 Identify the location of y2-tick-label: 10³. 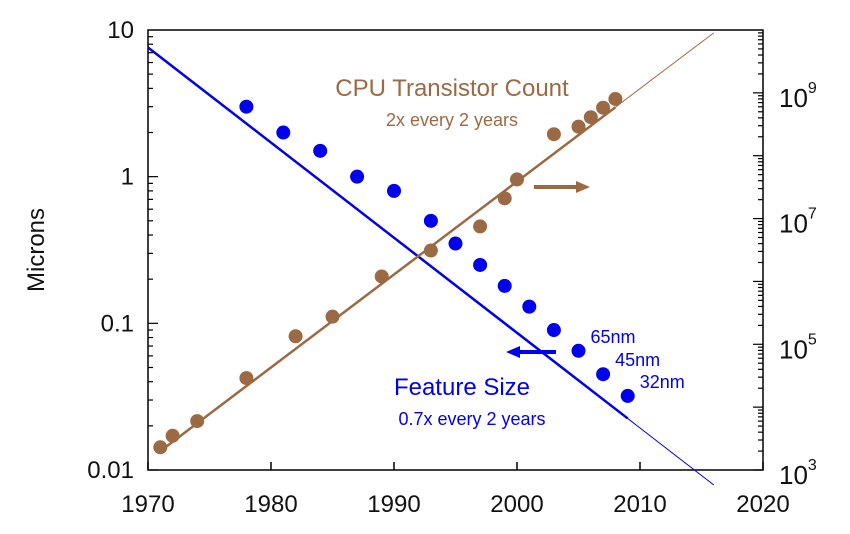
(798, 473).